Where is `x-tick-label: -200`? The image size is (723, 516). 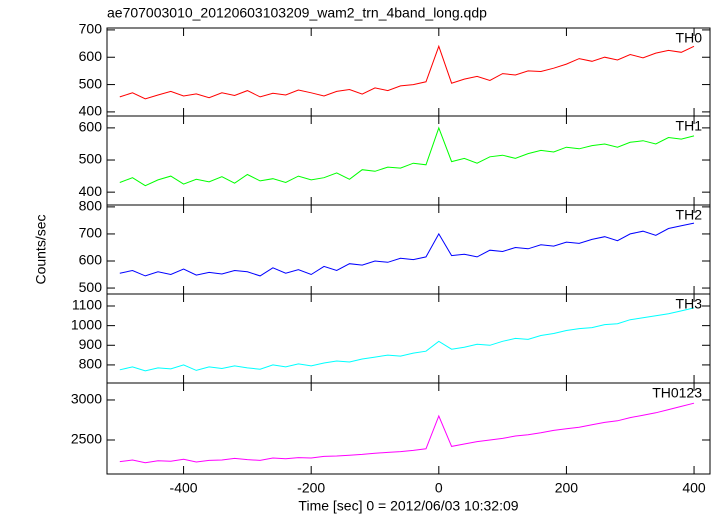
x-tick-label: -200 is located at coordinates (311, 488).